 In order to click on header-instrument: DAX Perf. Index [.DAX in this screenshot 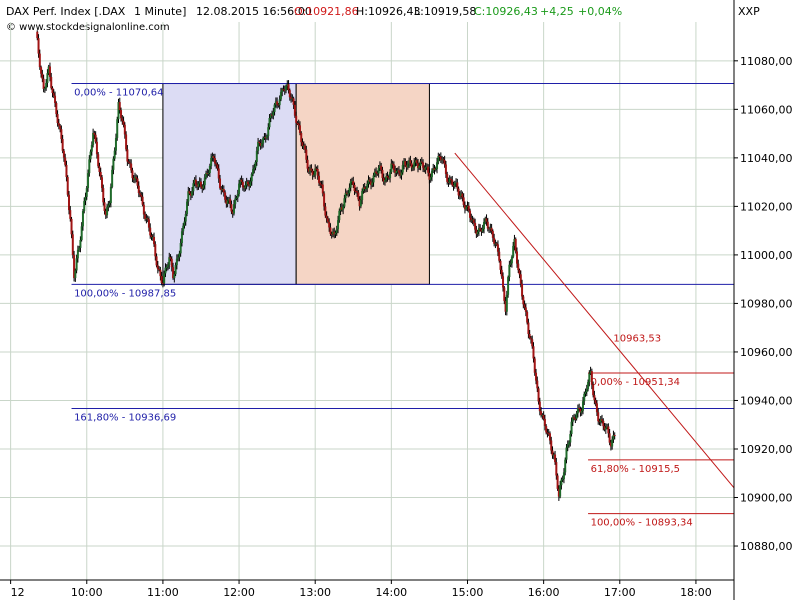, I will do `click(66, 11)`.